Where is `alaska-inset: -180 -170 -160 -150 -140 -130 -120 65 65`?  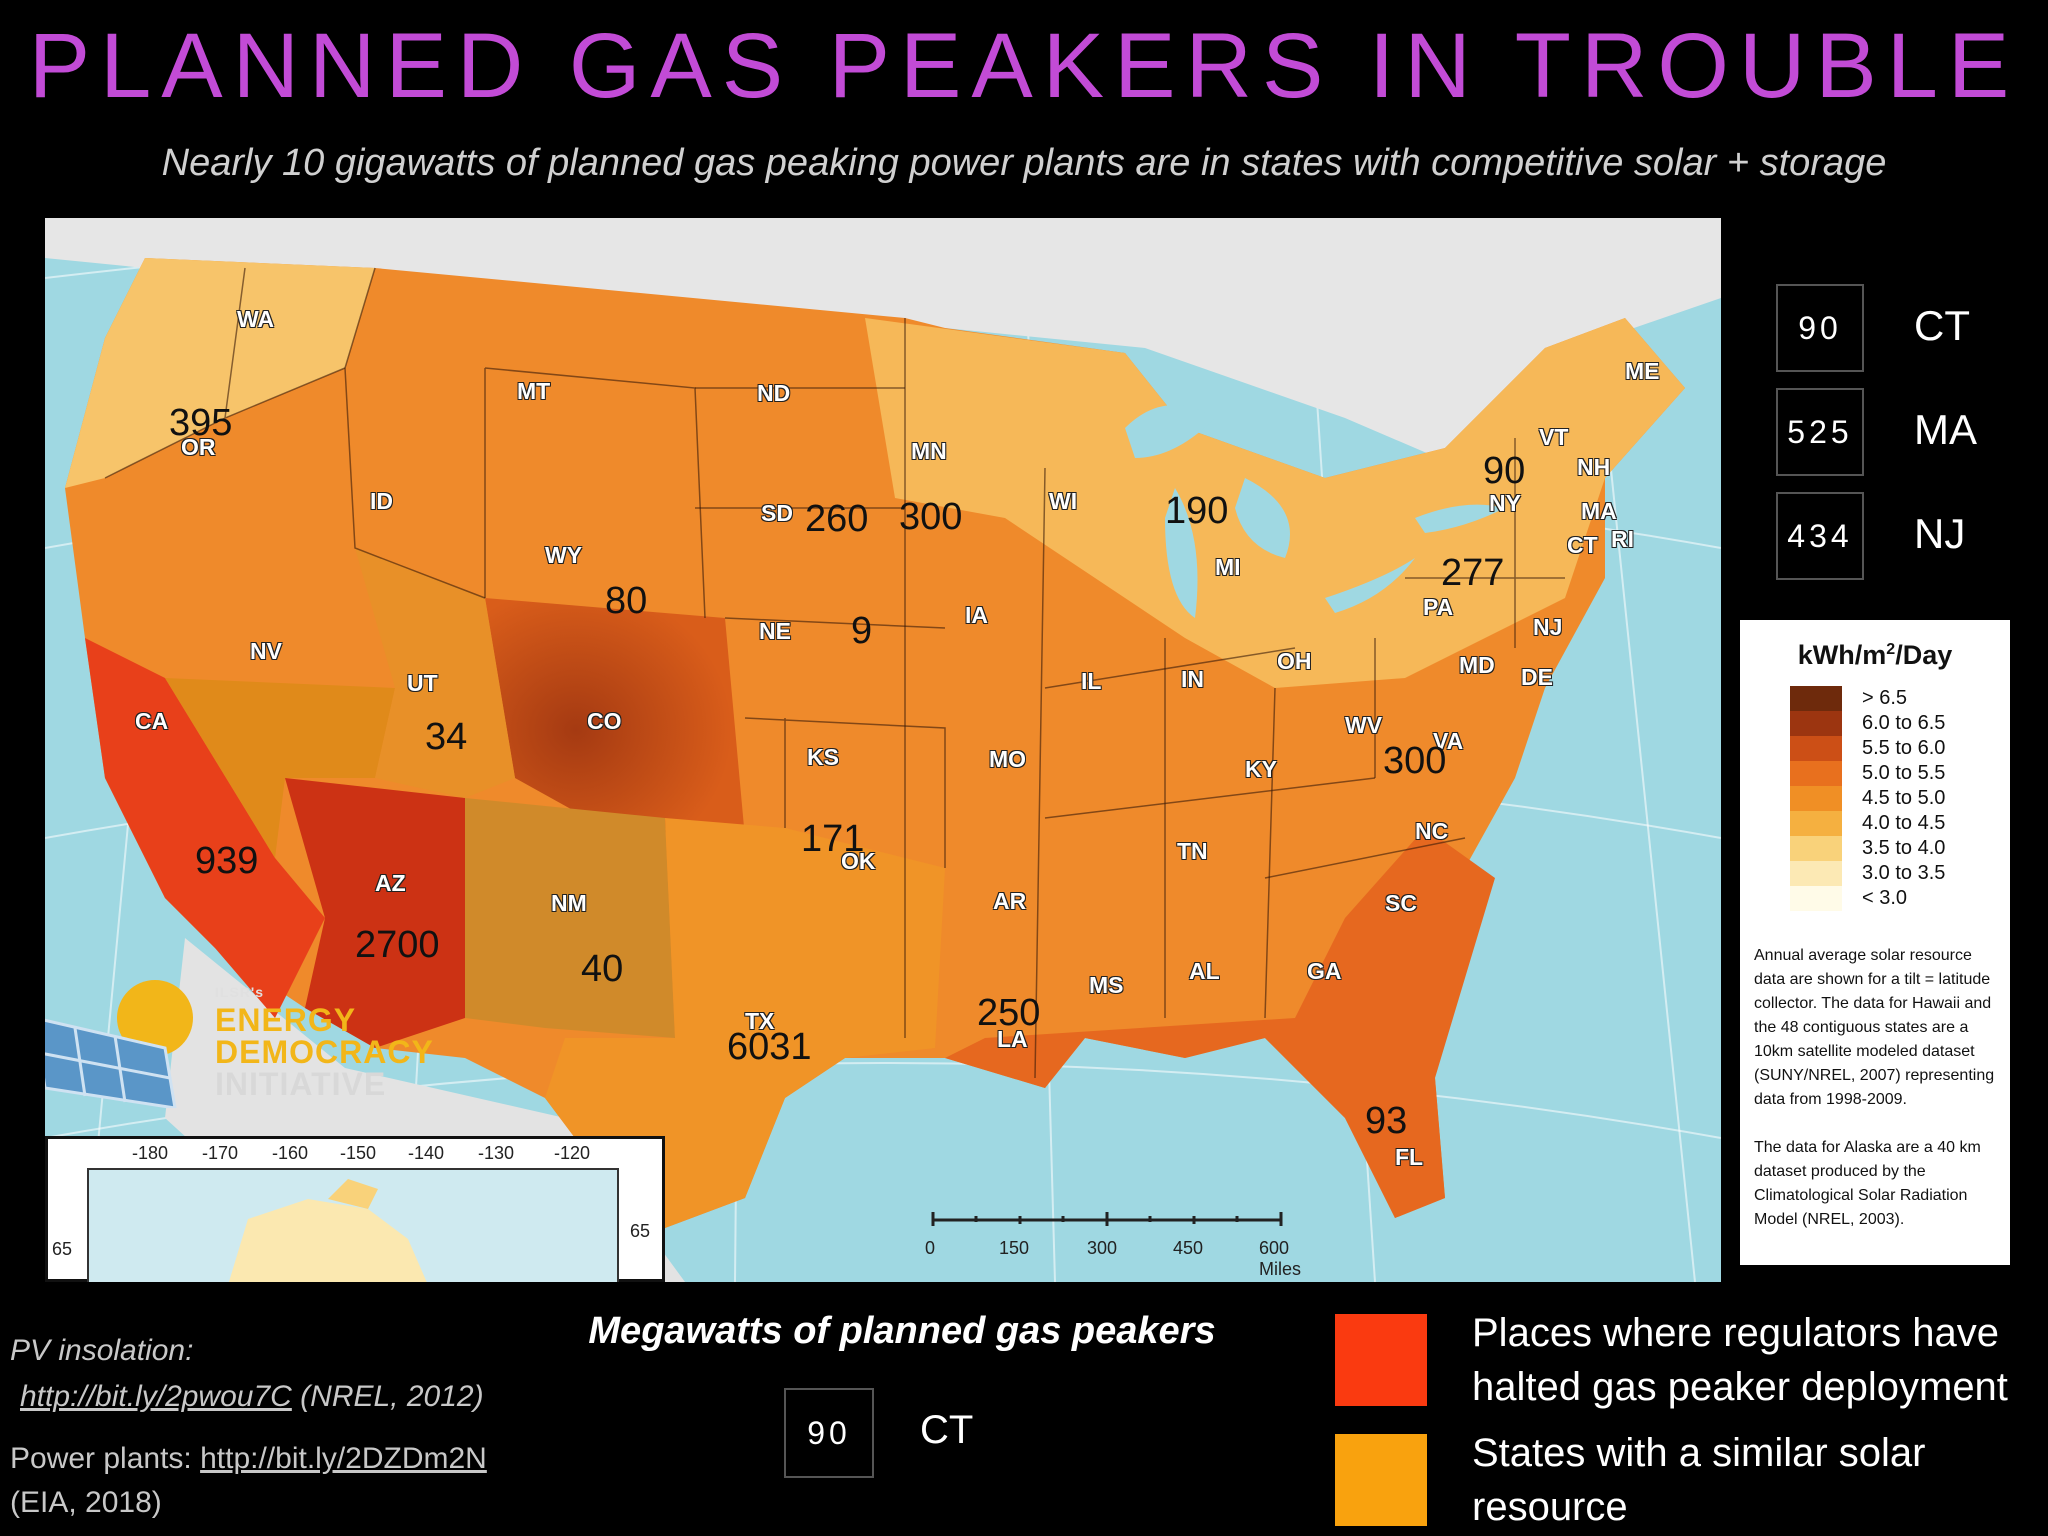 alaska-inset: -180 -170 -160 -150 -140 -130 -120 65 65 is located at coordinates (355, 1209).